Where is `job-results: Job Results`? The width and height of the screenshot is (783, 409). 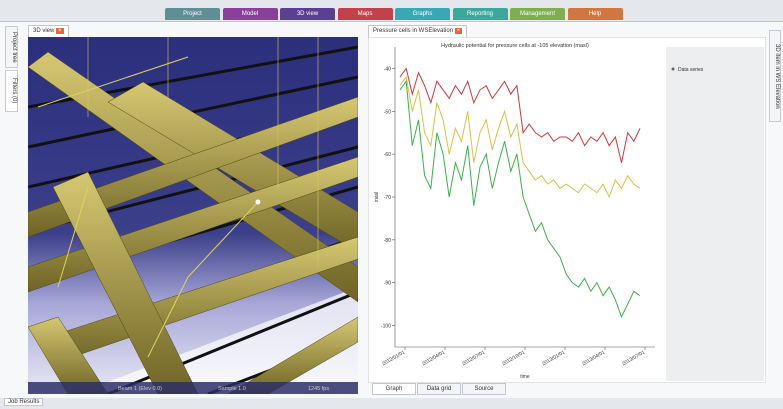
job-results: Job Results is located at coordinates (24, 402).